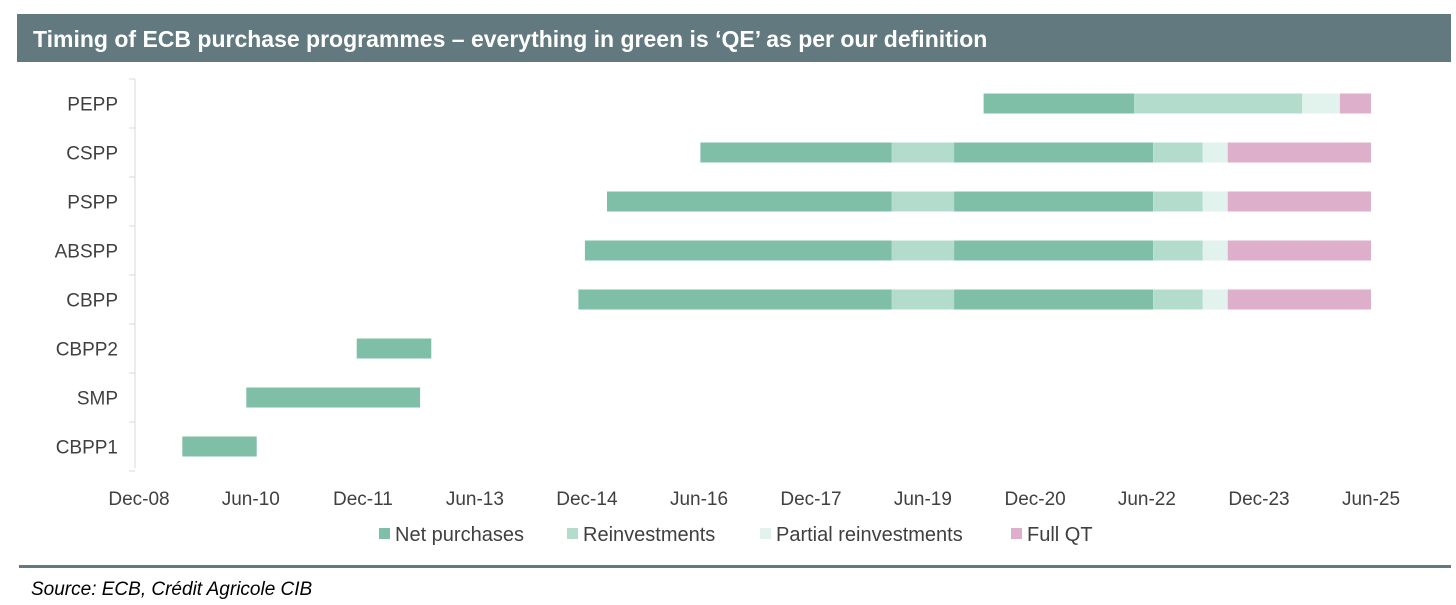 Image resolution: width=1456 pixels, height=605 pixels. Describe the element at coordinates (1218, 103) in the screenshot. I see `bar-segment-pepp-reinv` at that location.